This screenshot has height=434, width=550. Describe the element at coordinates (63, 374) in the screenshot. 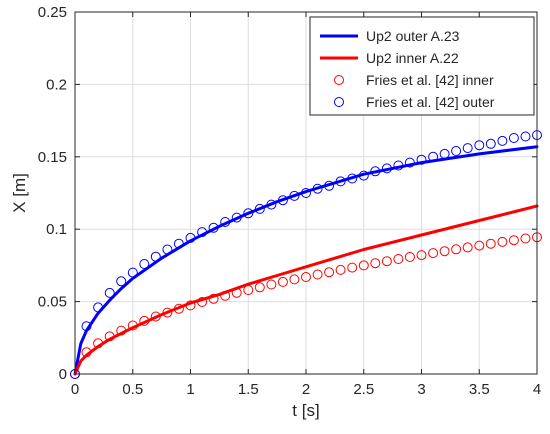

I see `y-tick-label: 0` at that location.